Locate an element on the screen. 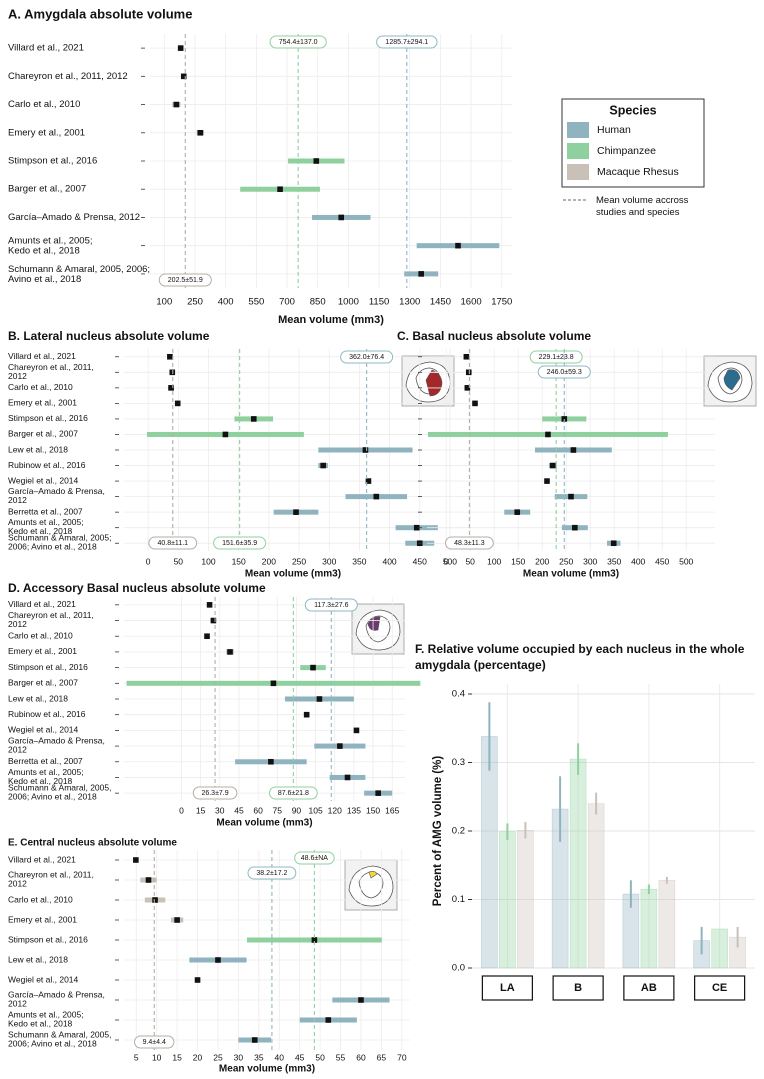 This screenshot has height=1079, width=764. x-tick-label: LA is located at coordinates (507, 988).